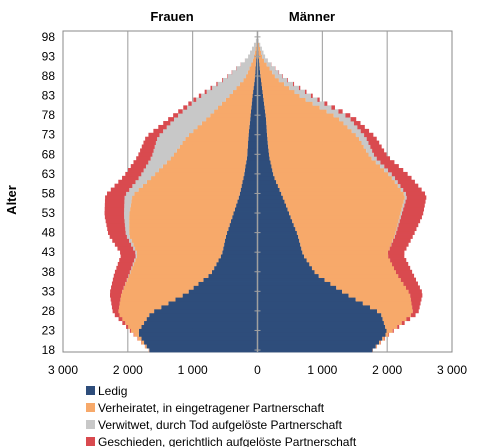 This screenshot has width=500, height=447. I want to click on bar-maenner-41-geschieden, so click(398, 260).